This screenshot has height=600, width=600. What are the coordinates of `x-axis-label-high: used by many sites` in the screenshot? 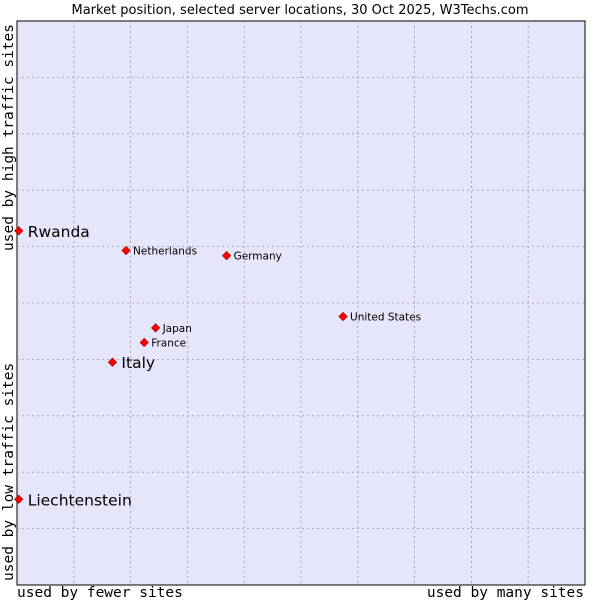 It's located at (505, 592).